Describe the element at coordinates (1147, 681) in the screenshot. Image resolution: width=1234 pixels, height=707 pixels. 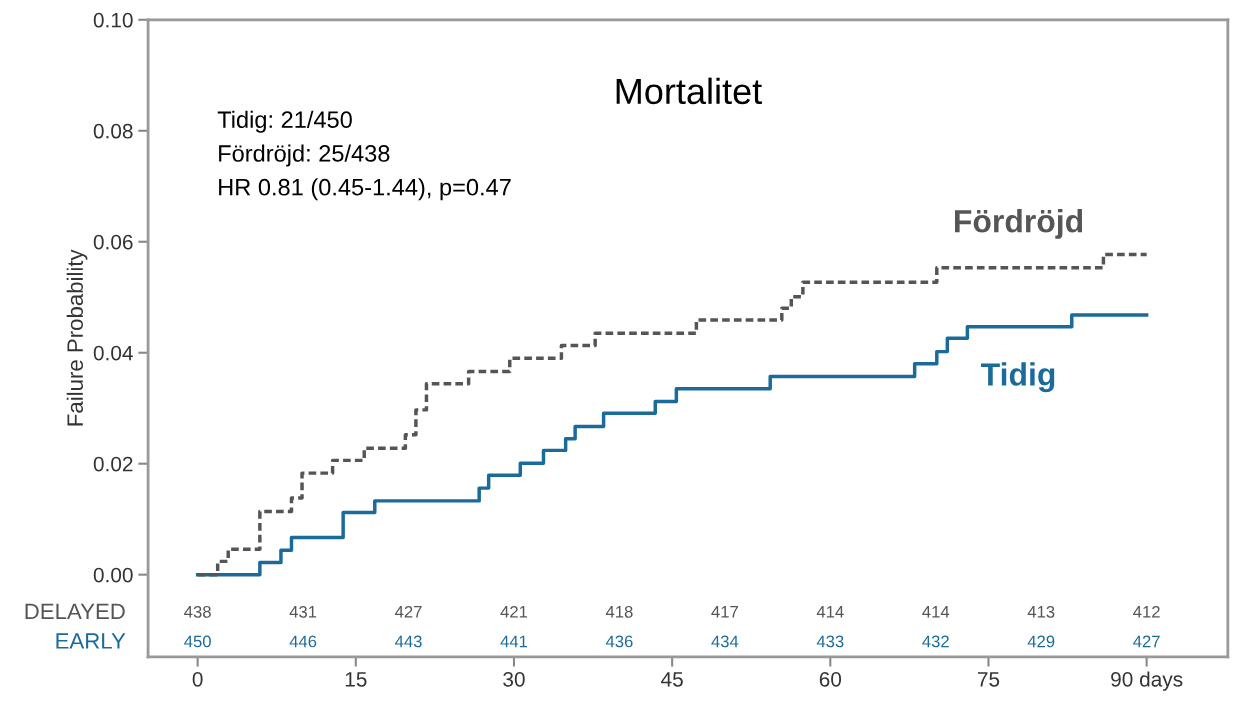
I see `x-tick-label: 90 days` at that location.